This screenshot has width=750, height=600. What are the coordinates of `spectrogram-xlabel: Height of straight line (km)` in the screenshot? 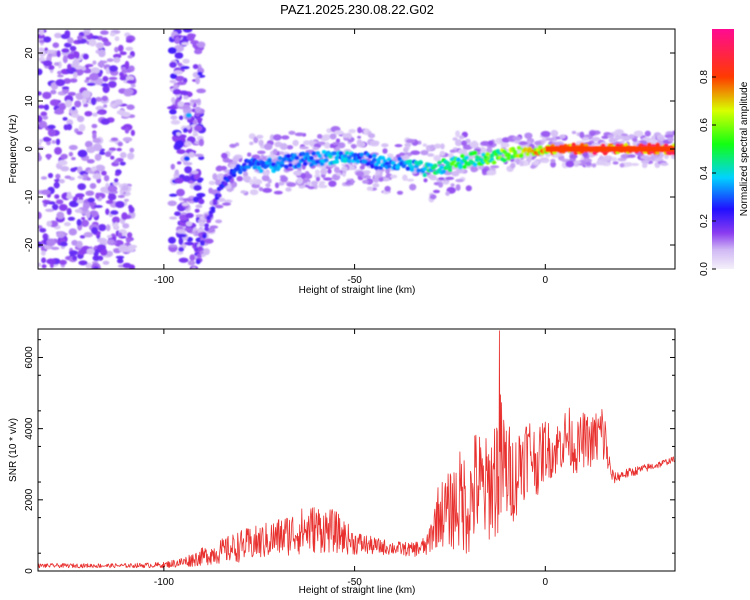 It's located at (357, 290).